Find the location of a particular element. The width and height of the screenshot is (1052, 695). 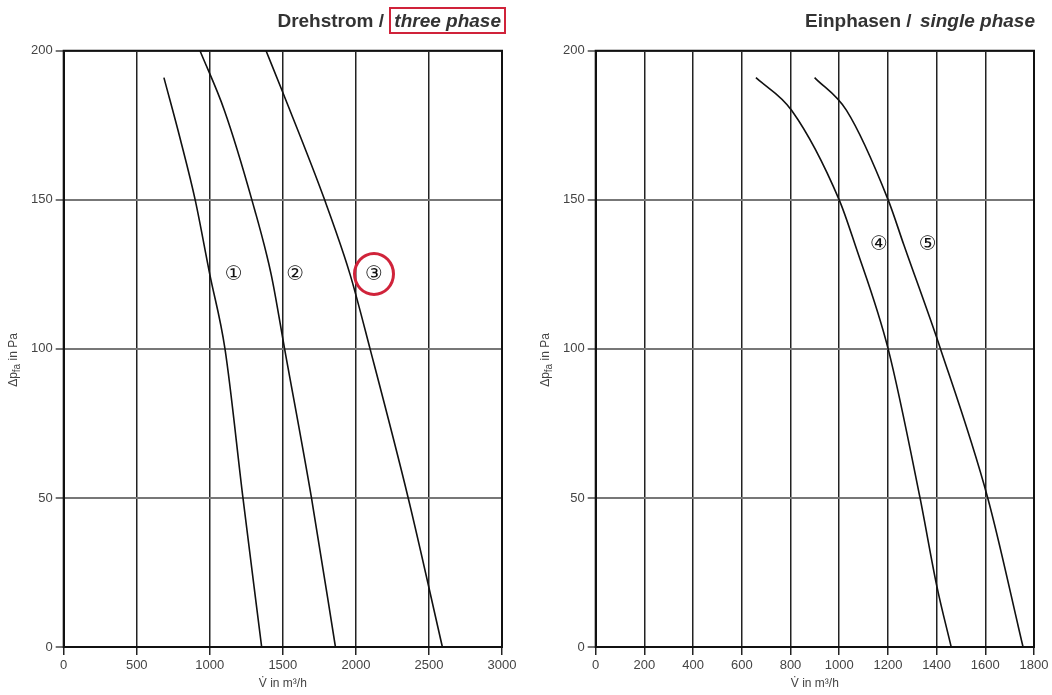

series-label: ② is located at coordinates (295, 272).